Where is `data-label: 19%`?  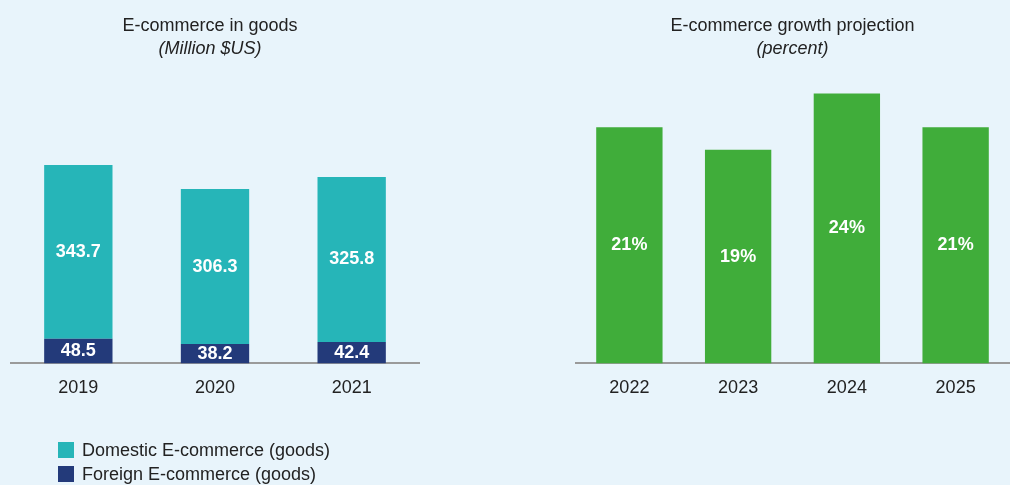 data-label: 19% is located at coordinates (738, 255).